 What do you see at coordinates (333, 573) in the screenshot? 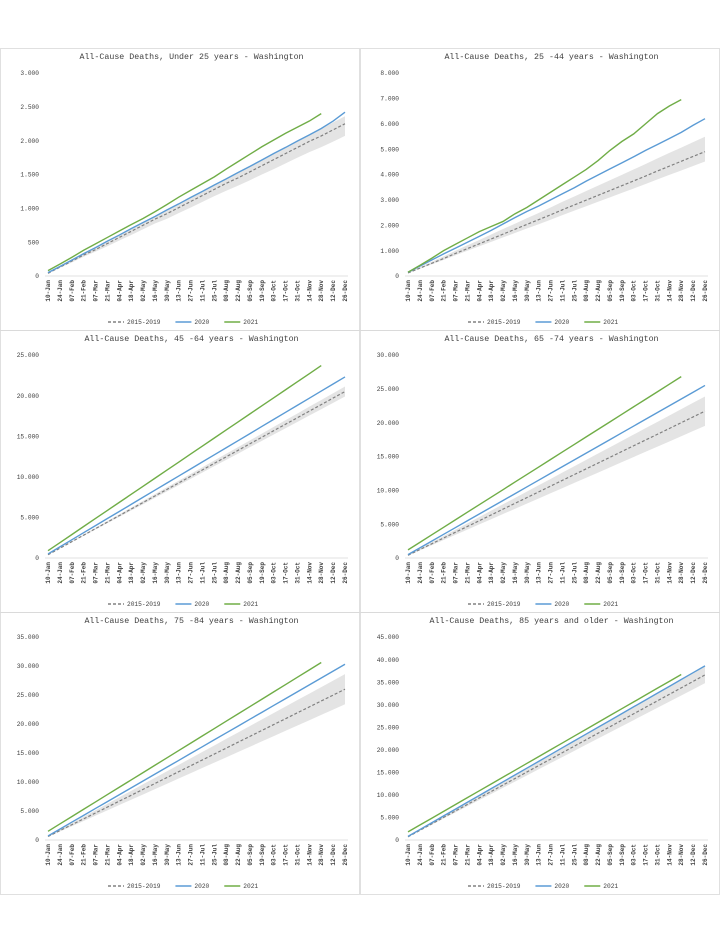
I see `x-tick-label: 12-Dec` at bounding box center [333, 573].